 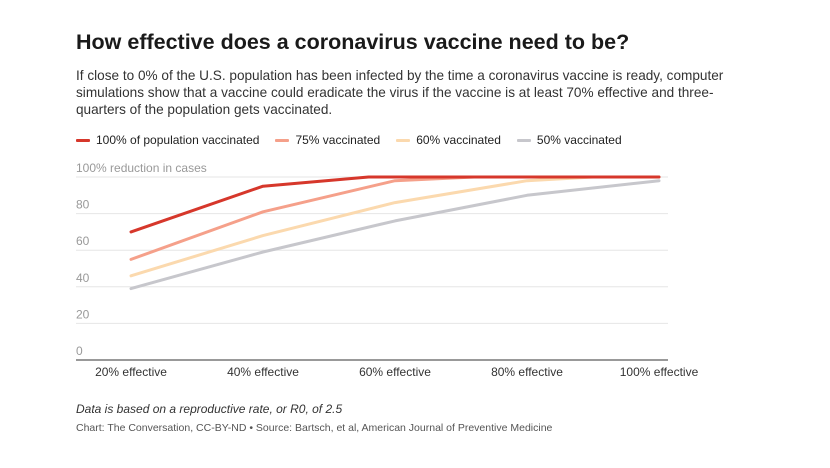 What do you see at coordinates (527, 372) in the screenshot?
I see `x-tick-label-4: 80% effective` at bounding box center [527, 372].